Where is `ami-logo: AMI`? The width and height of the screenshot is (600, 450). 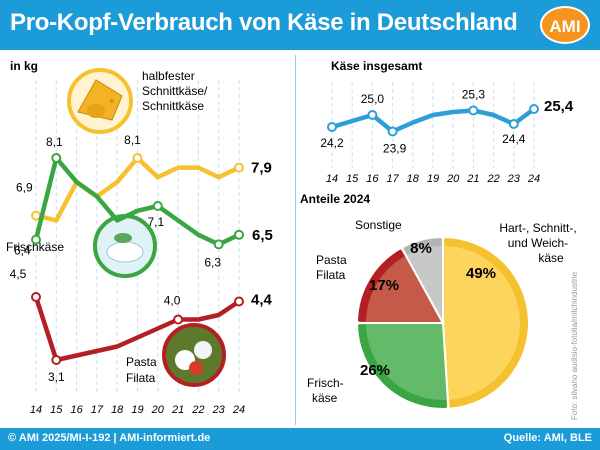 ami-logo: AMI is located at coordinates (565, 25).